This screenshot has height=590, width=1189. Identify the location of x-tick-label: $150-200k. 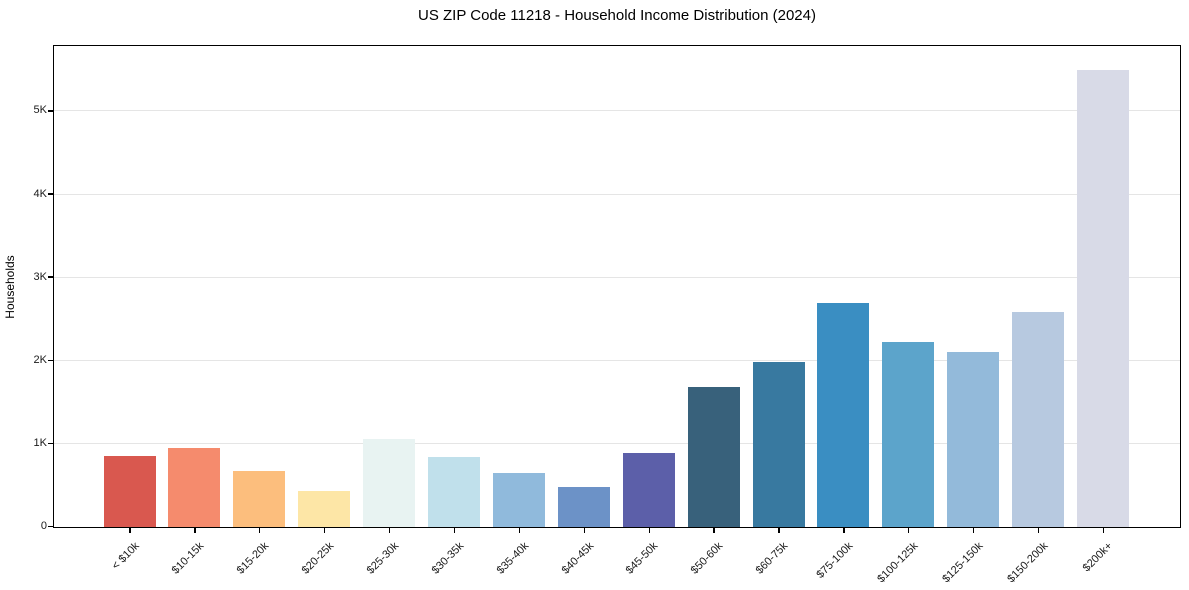
(1027, 563).